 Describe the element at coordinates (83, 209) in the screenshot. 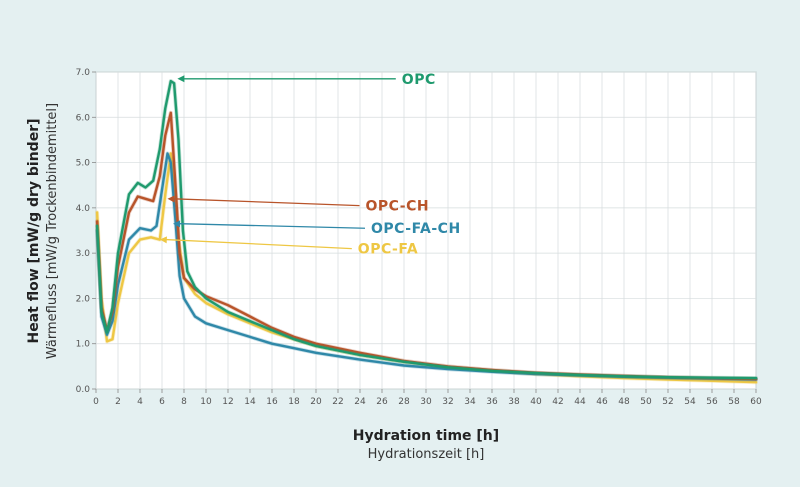

I see `y-tick-label: 4.0` at that location.